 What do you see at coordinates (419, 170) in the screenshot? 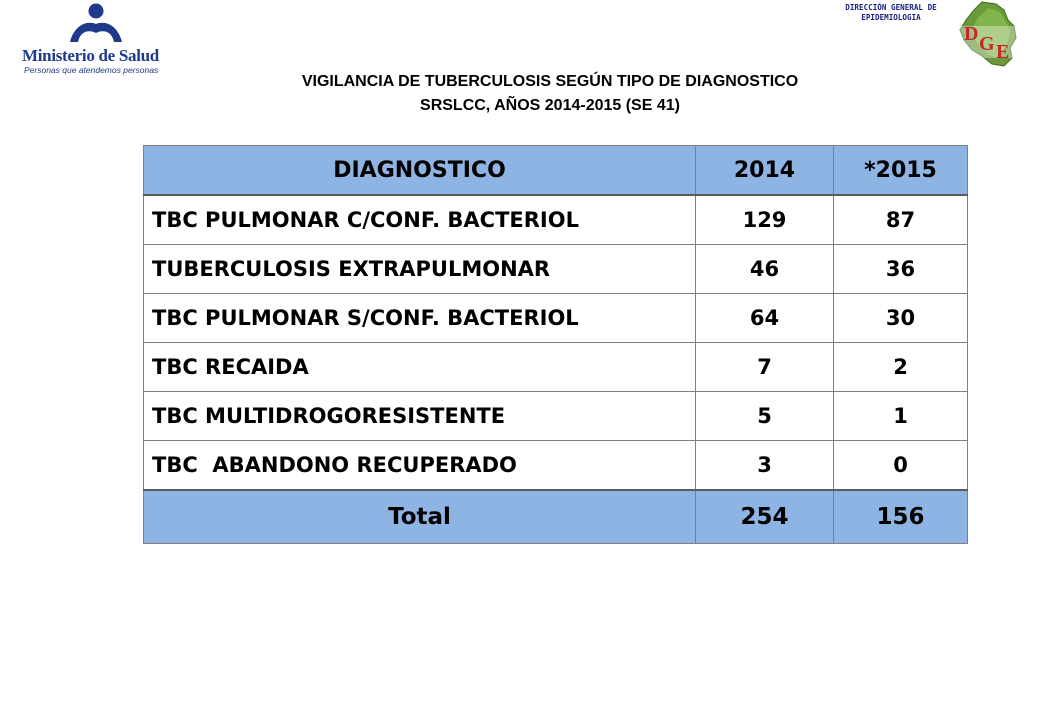
I see `column-header-diagnostico: DIAGNOSTICO` at bounding box center [419, 170].